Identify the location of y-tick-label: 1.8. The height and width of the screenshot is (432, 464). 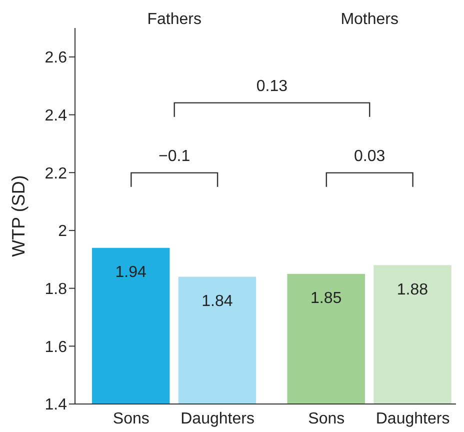
(56, 289).